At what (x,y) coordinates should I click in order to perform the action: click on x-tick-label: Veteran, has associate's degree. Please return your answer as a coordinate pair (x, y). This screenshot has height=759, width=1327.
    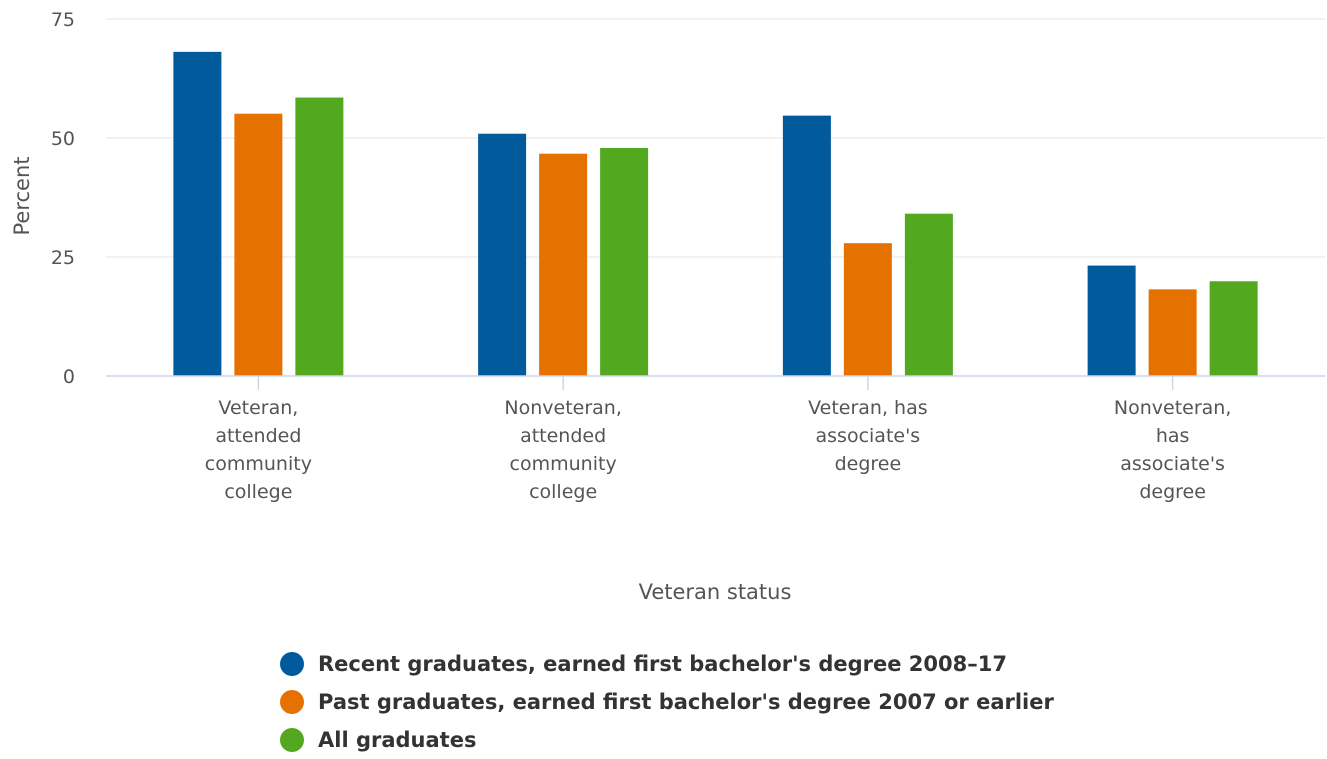
    Looking at the image, I should click on (868, 436).